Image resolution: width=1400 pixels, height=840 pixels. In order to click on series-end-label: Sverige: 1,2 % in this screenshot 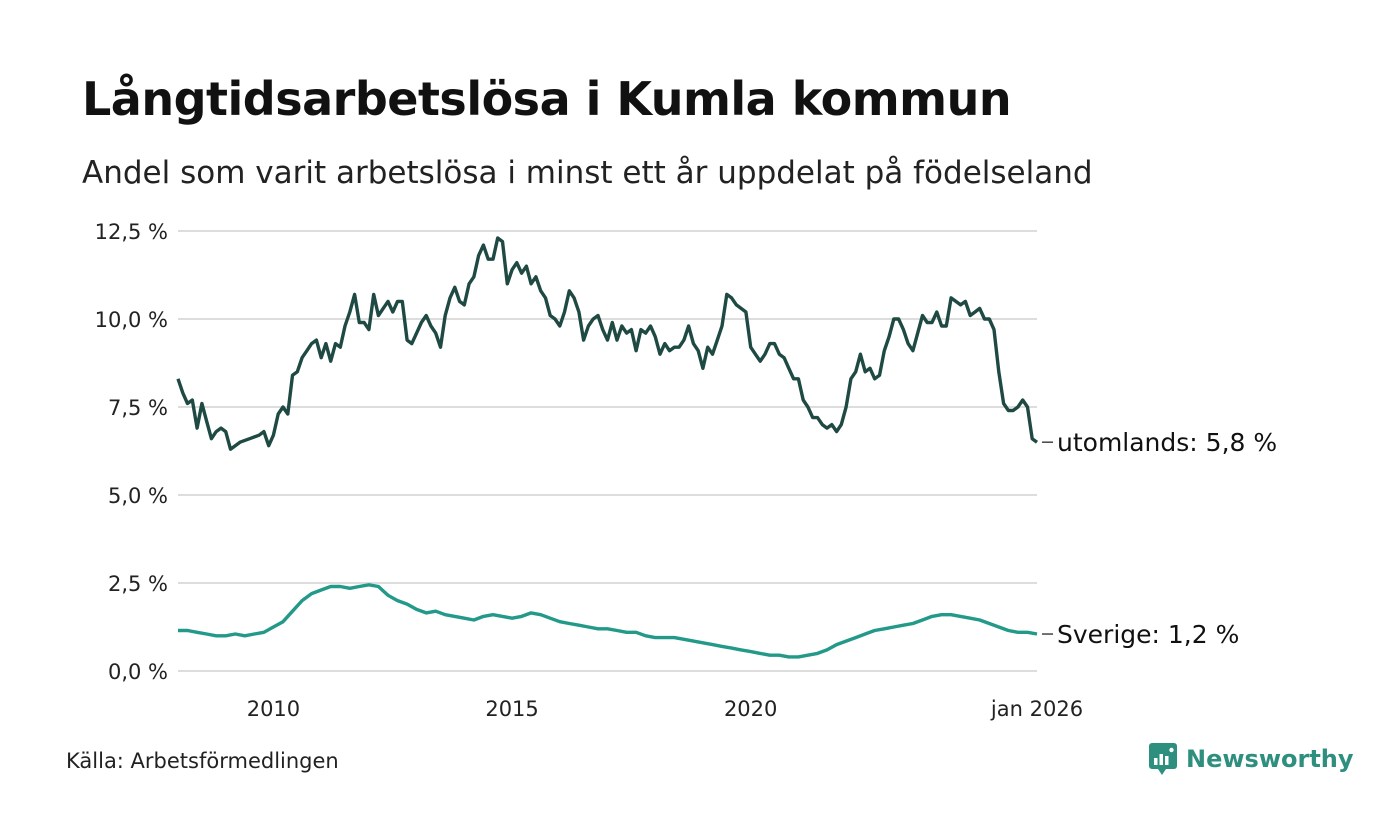, I will do `click(1148, 634)`.